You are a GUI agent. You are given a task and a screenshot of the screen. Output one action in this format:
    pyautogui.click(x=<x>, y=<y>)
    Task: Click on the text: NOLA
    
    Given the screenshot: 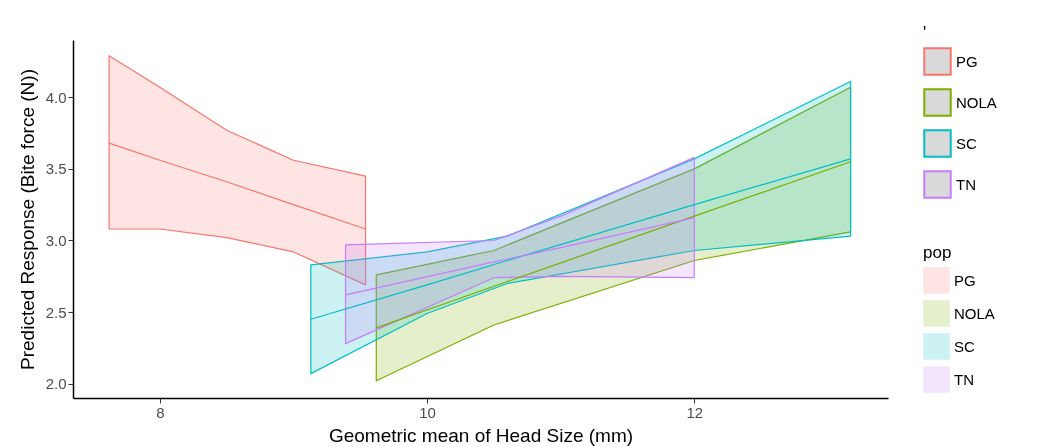 What is the action you would take?
    pyautogui.click(x=976, y=102)
    